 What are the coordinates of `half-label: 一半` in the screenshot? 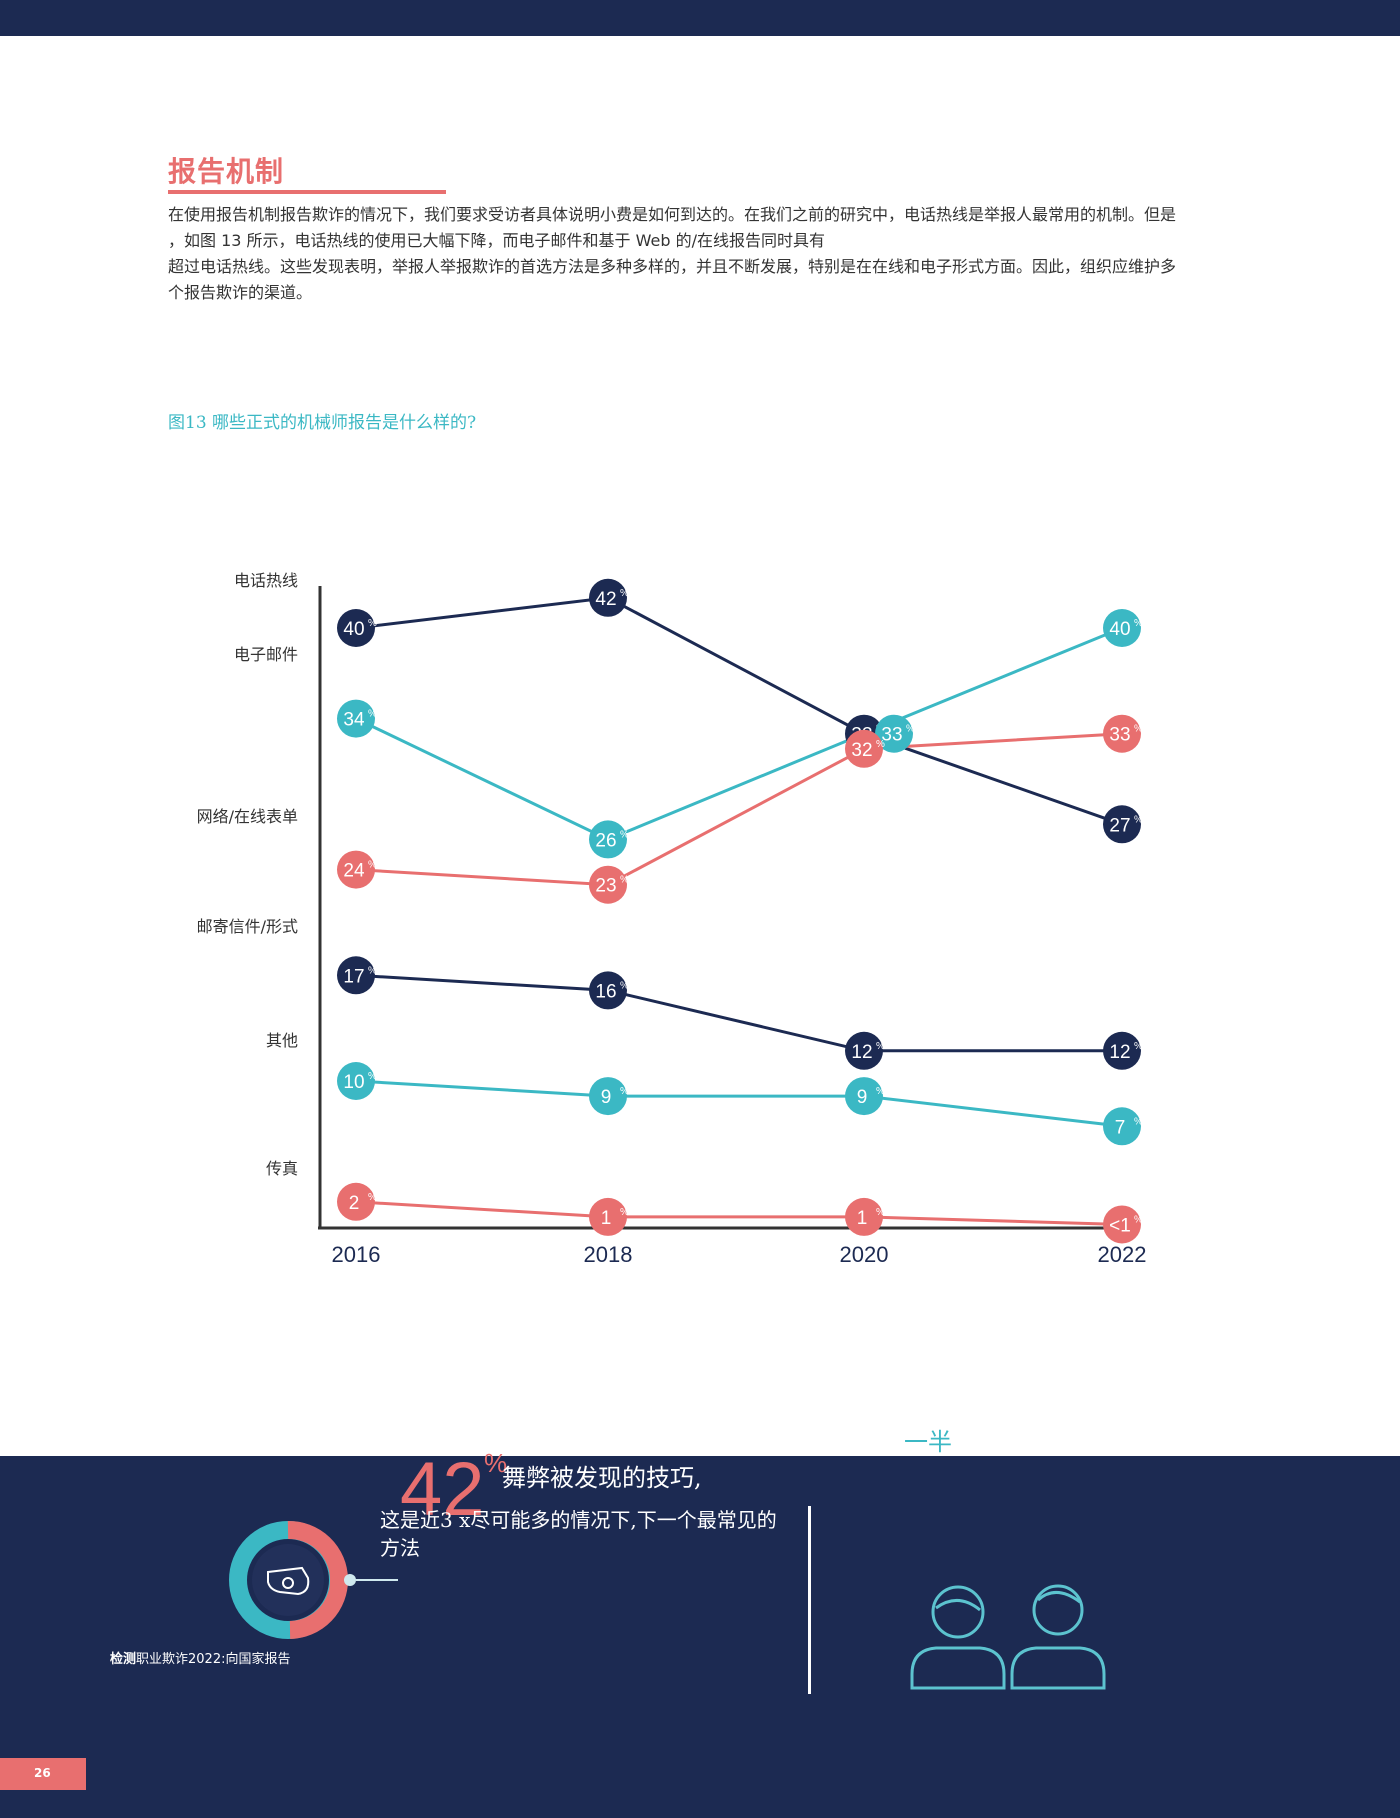 It's located at (928, 1442).